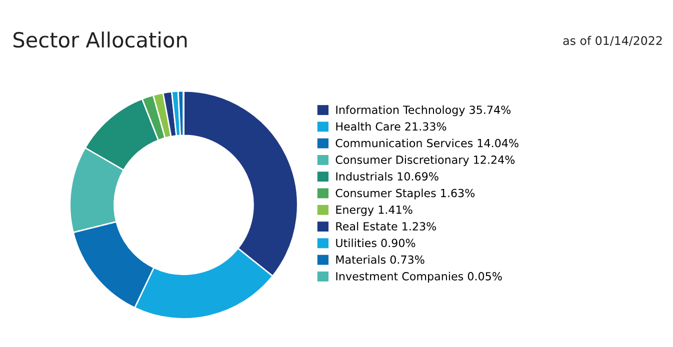  What do you see at coordinates (391, 126) in the screenshot?
I see `legend-label: Health Care 21.33%` at bounding box center [391, 126].